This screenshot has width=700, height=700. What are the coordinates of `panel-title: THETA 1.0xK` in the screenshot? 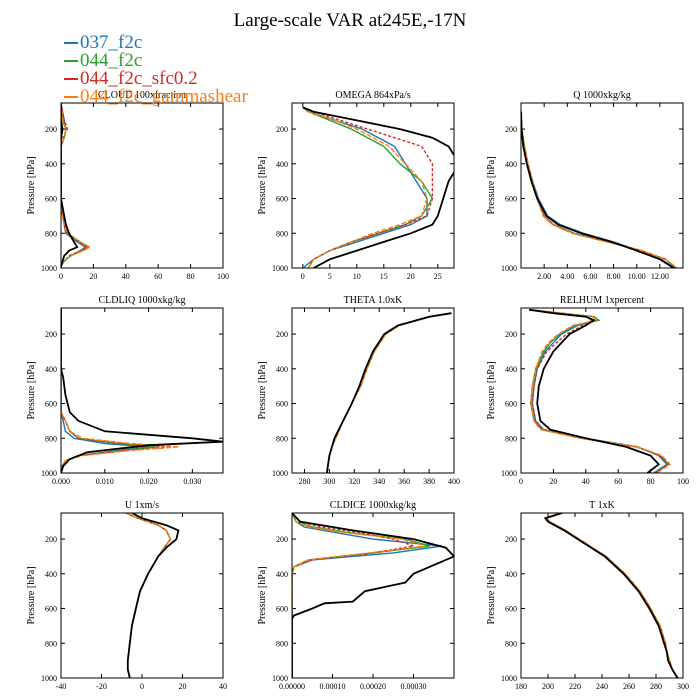 It's located at (373, 300).